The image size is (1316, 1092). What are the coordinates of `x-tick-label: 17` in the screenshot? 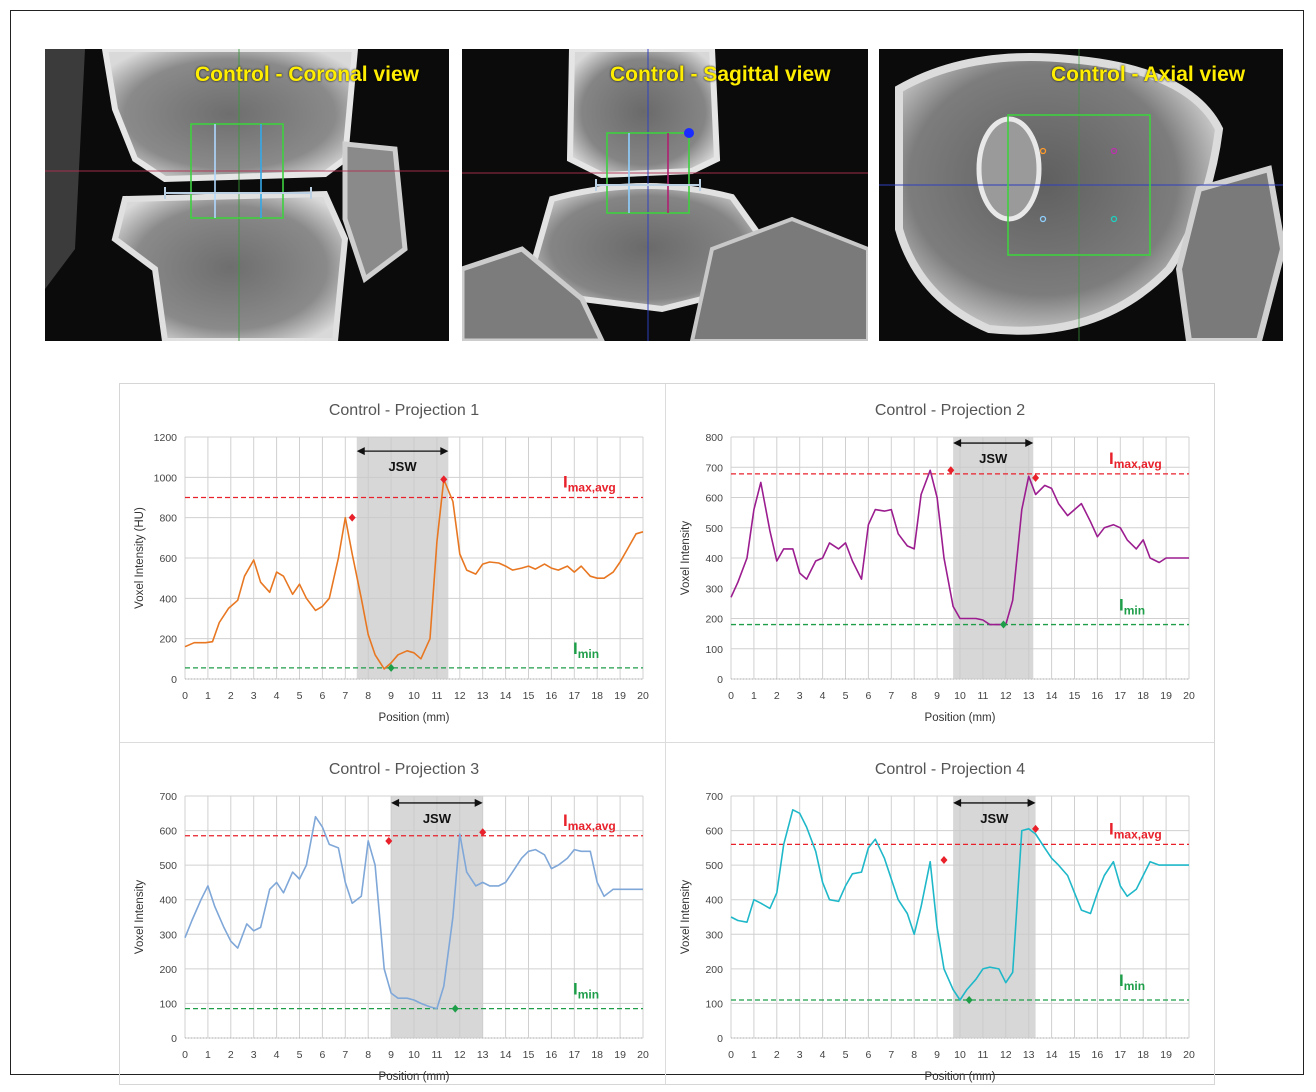 It's located at (1120, 696).